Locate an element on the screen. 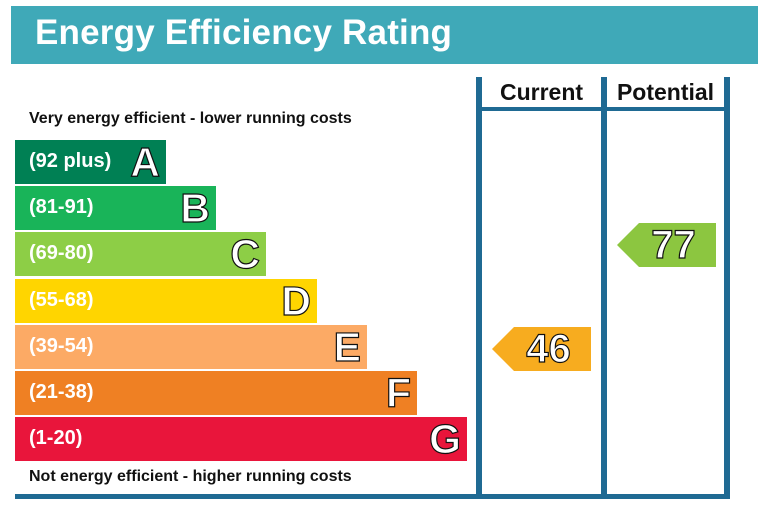 The image size is (758, 514). band-a: (92 plus) A is located at coordinates (90, 162).